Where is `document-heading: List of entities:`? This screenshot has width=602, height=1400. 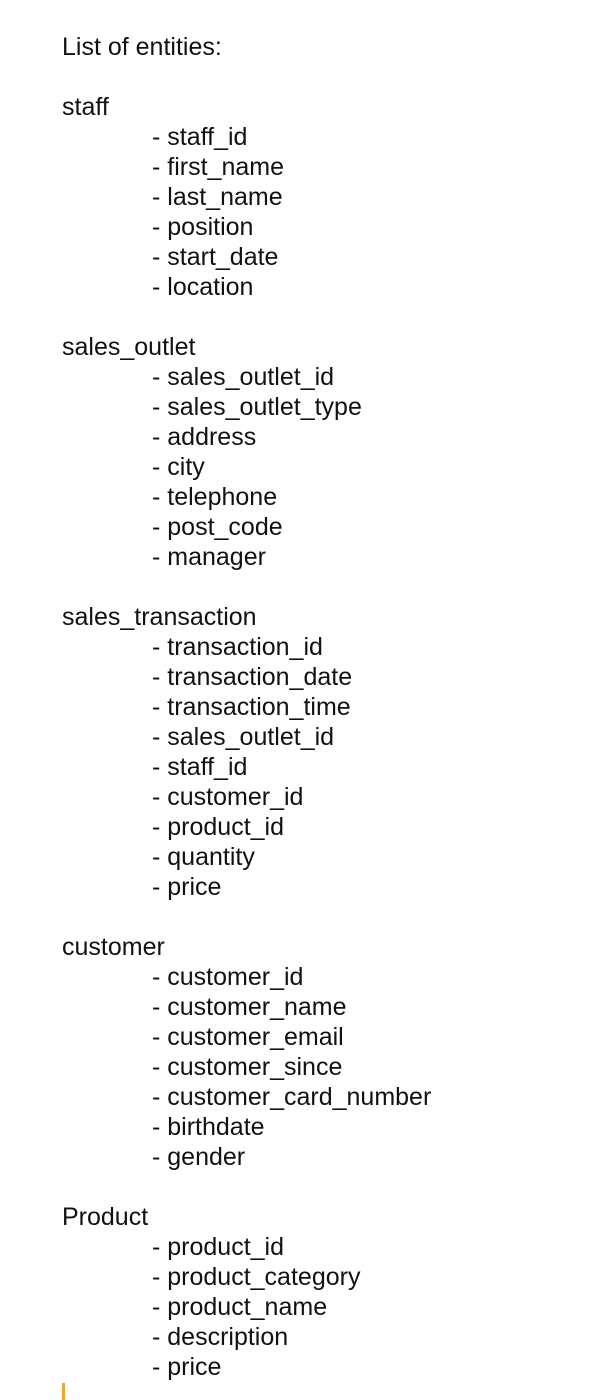 document-heading: List of entities: is located at coordinates (142, 47).